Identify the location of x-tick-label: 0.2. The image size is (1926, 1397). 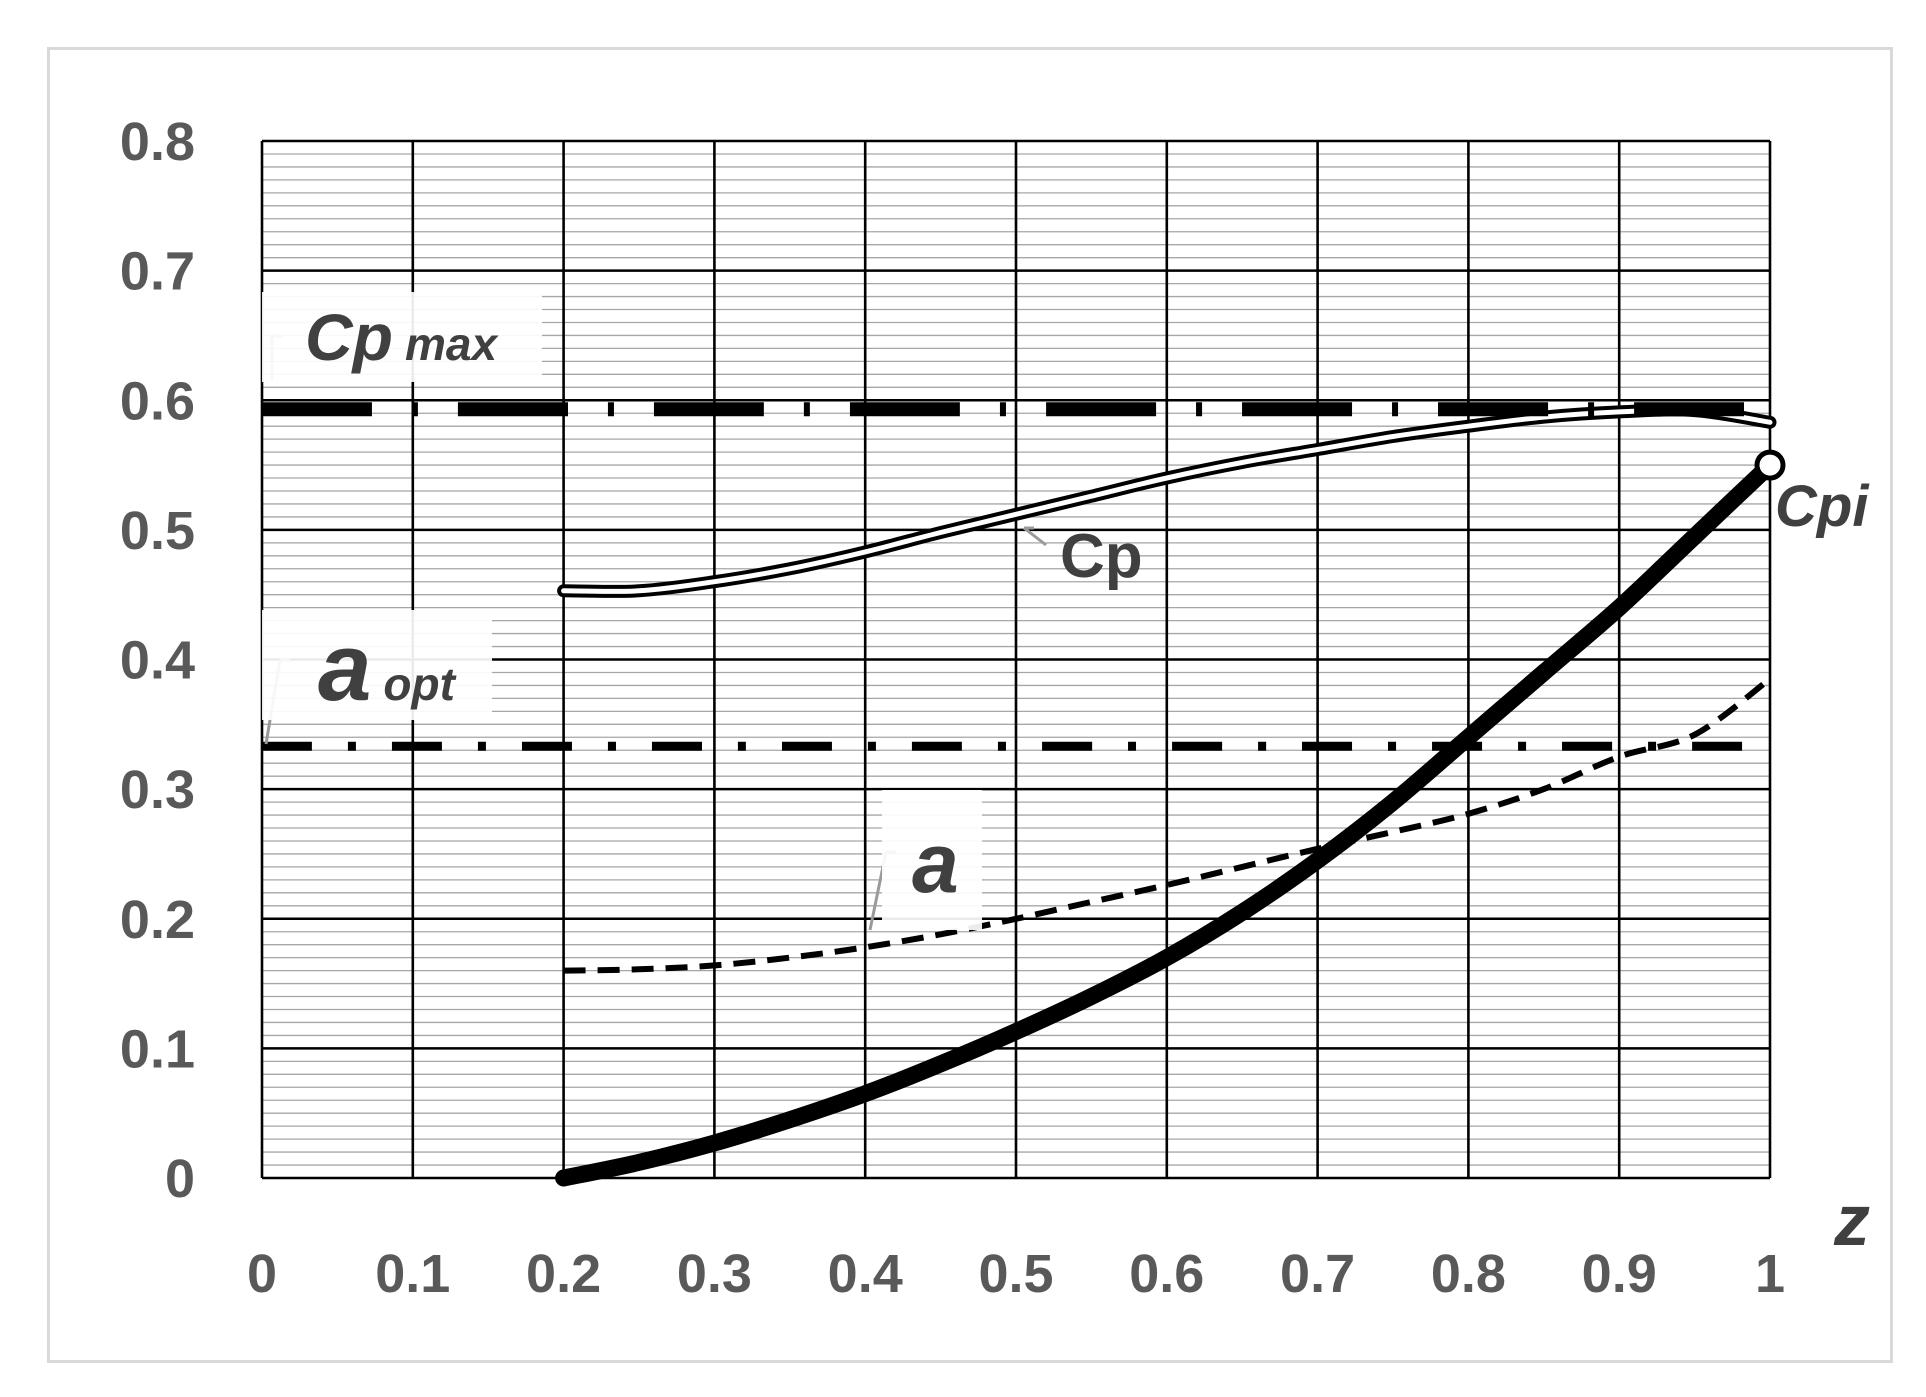
(563, 1274).